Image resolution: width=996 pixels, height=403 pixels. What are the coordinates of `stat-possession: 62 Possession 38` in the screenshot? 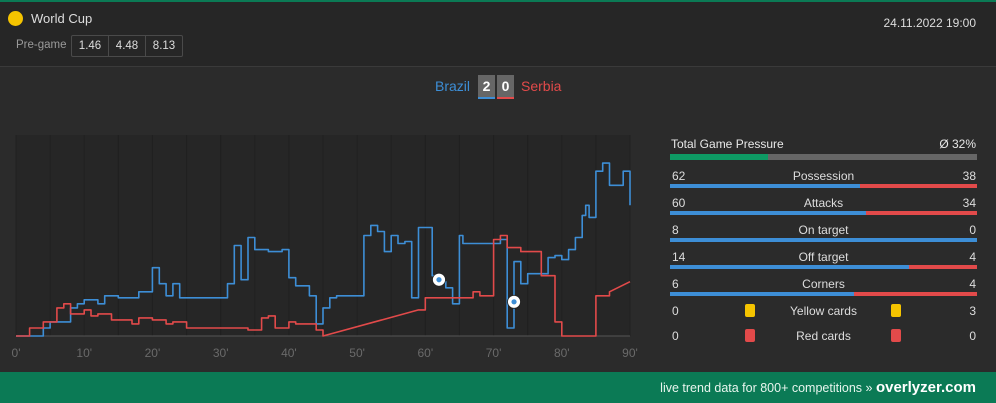 It's located at (823, 179).